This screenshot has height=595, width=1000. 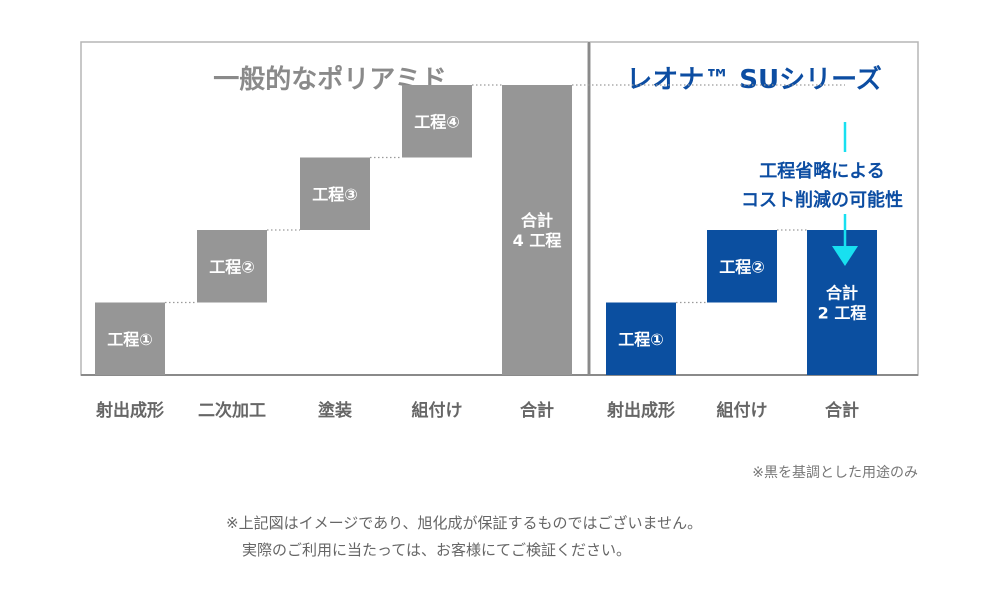 I want to click on bar-label: 工程③, so click(x=335, y=194).